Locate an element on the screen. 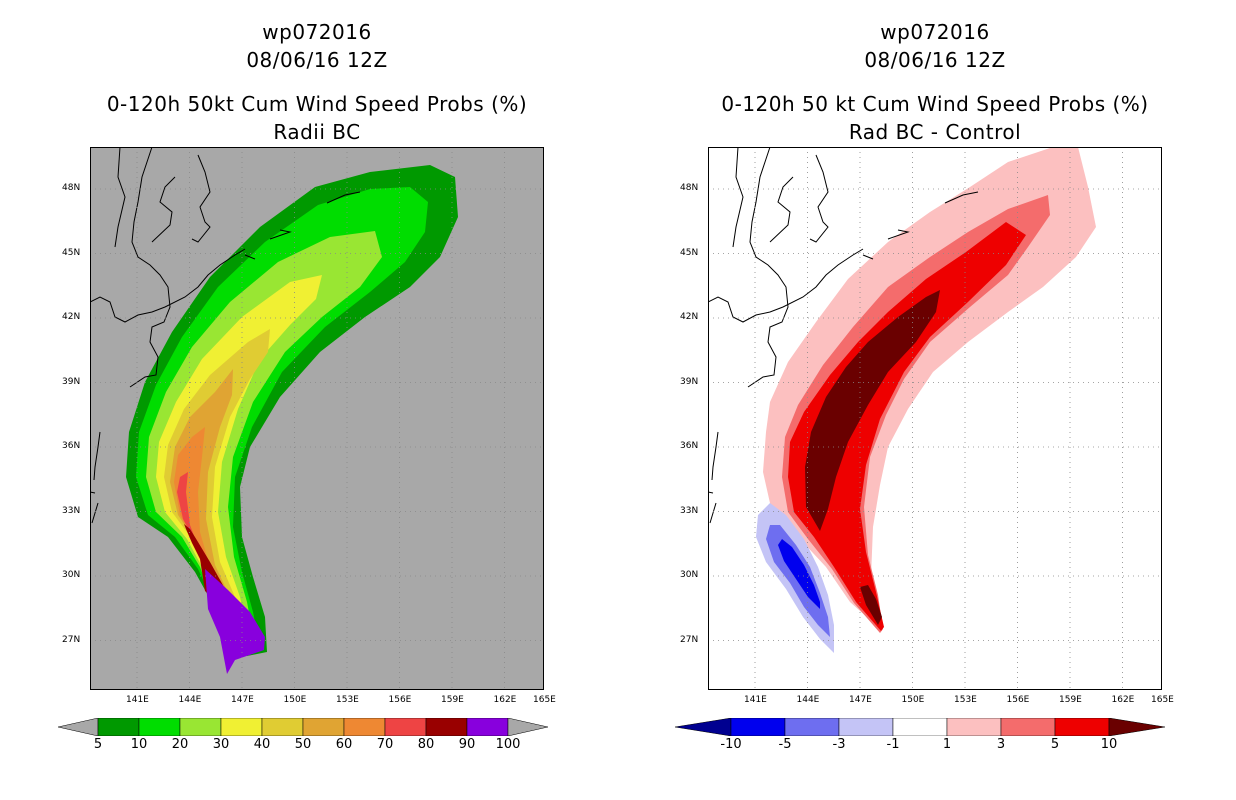 The image size is (1236, 800). left-product-name: 0-120h 50kt Cum Wind Speed Probs (%) is located at coordinates (317, 104).